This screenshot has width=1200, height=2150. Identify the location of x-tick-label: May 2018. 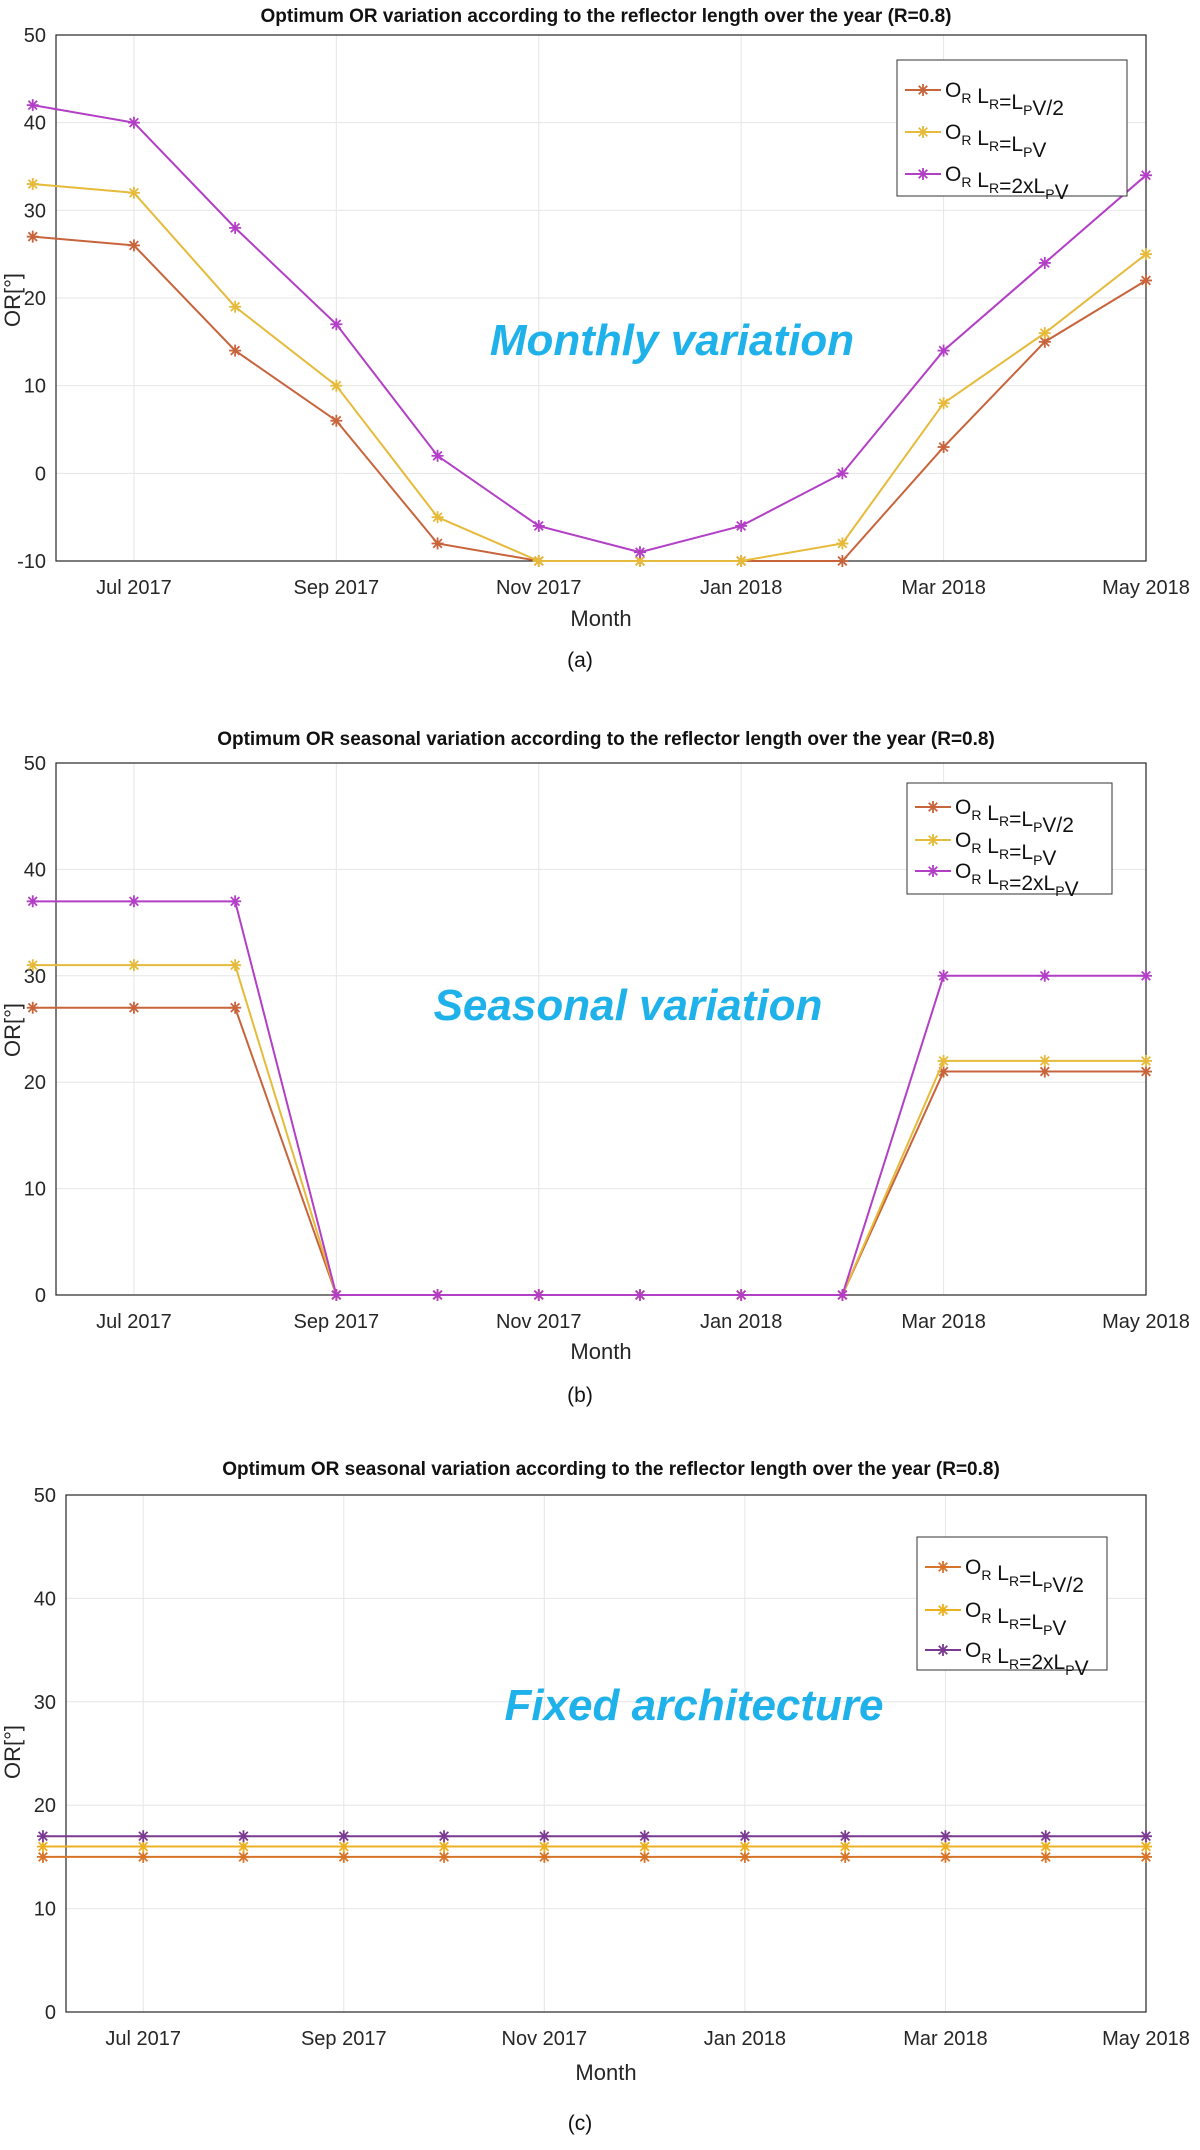
(1146, 588).